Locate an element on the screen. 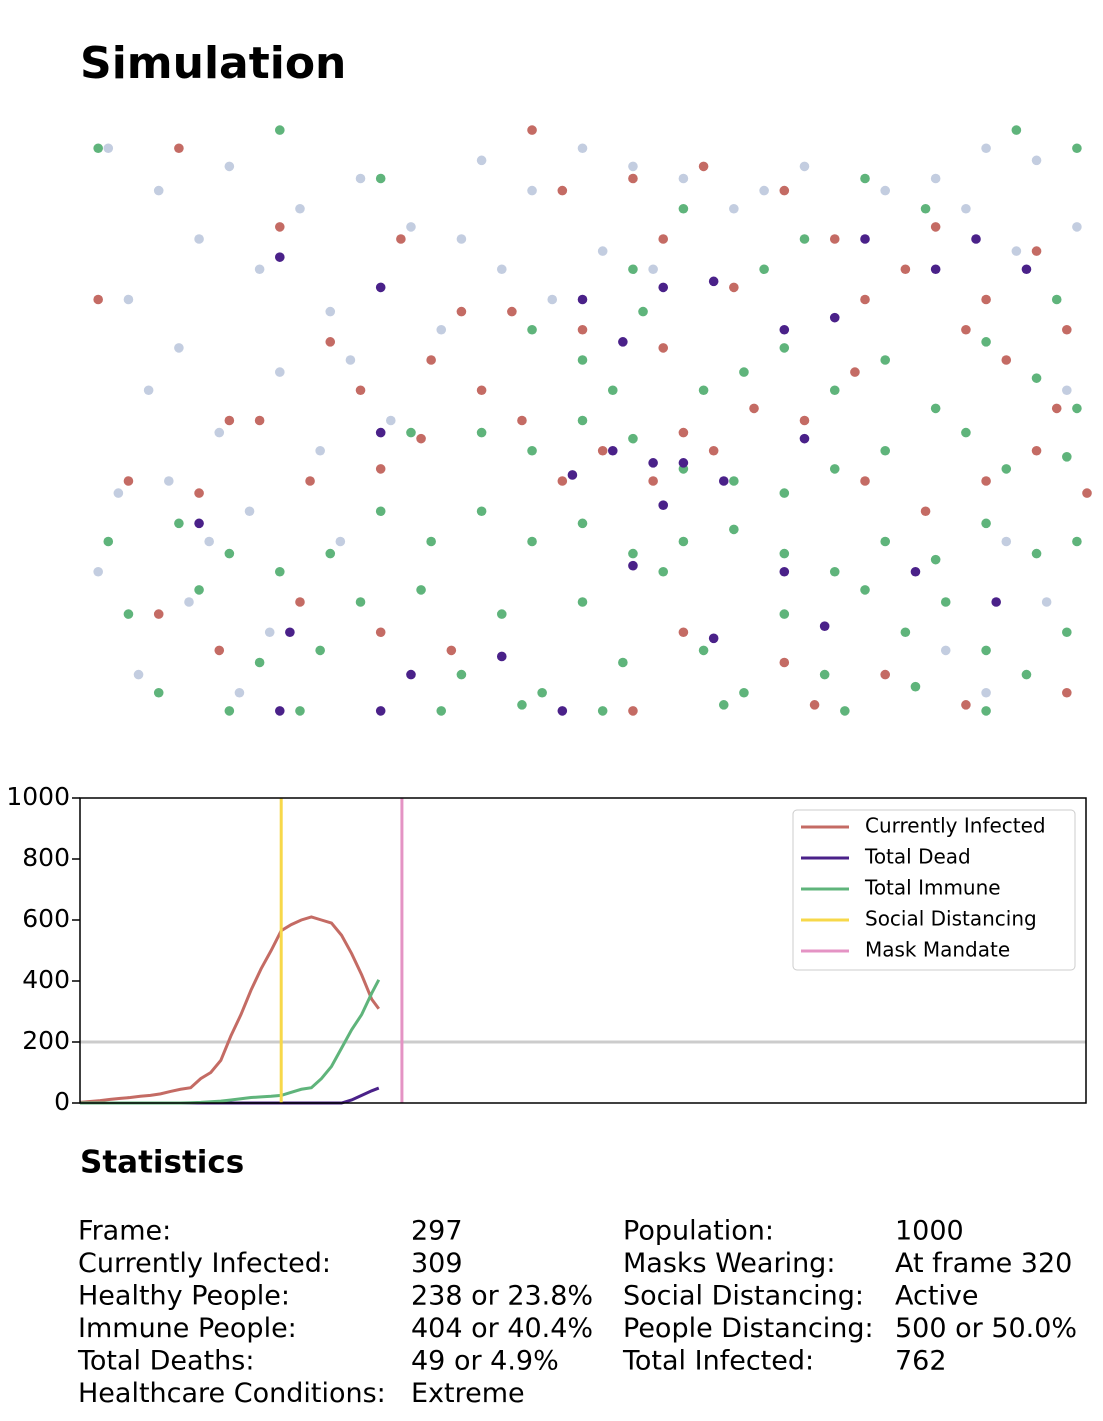 This screenshot has height=1421, width=1103. stats-title: Statistics is located at coordinates (162, 1163).